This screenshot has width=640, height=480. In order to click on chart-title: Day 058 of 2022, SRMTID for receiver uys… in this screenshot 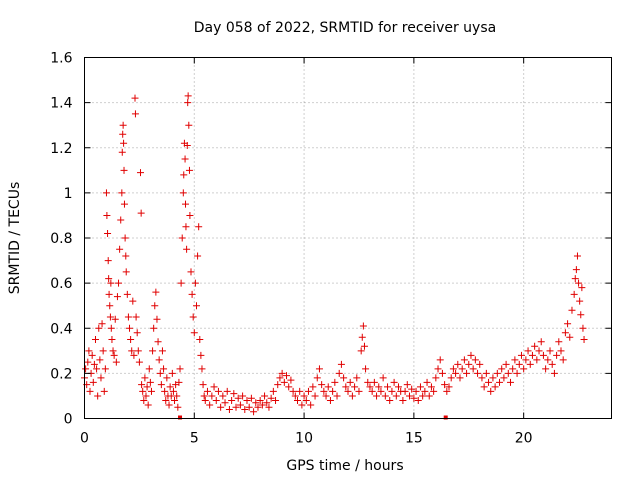, I will do `click(345, 28)`.